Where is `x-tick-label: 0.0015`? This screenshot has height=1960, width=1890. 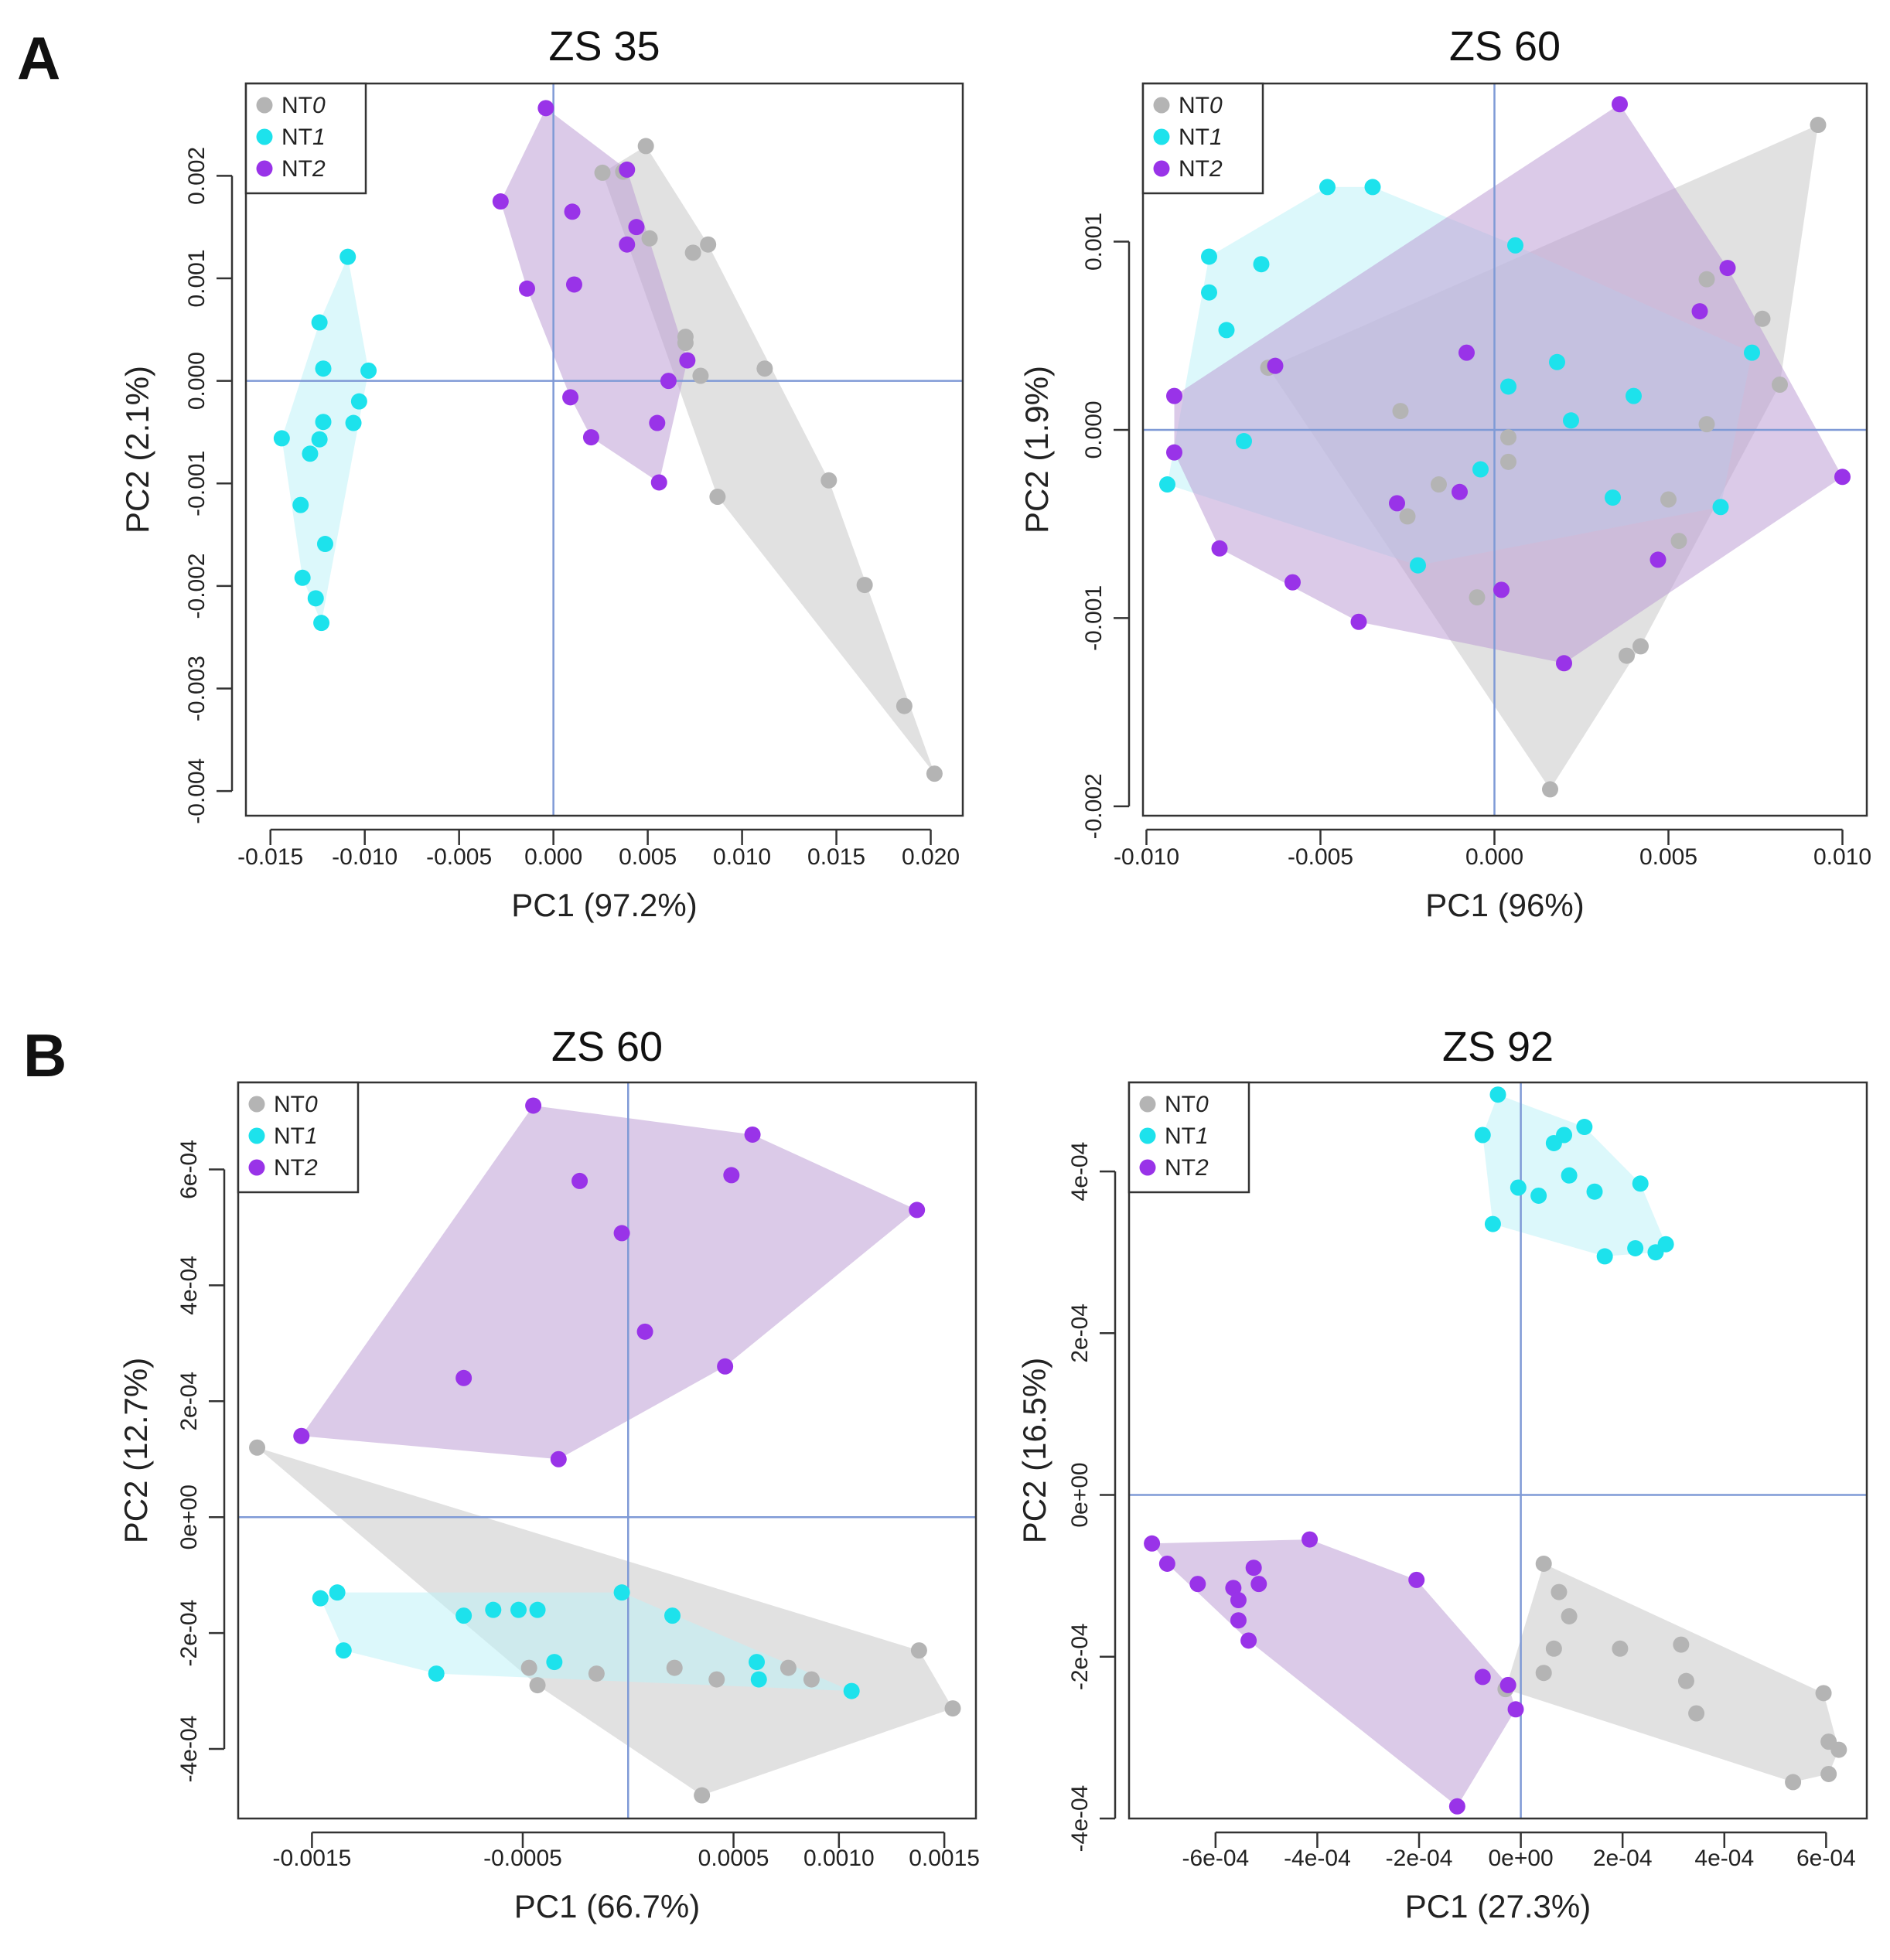
x-tick-label: 0.0015 is located at coordinates (945, 1858).